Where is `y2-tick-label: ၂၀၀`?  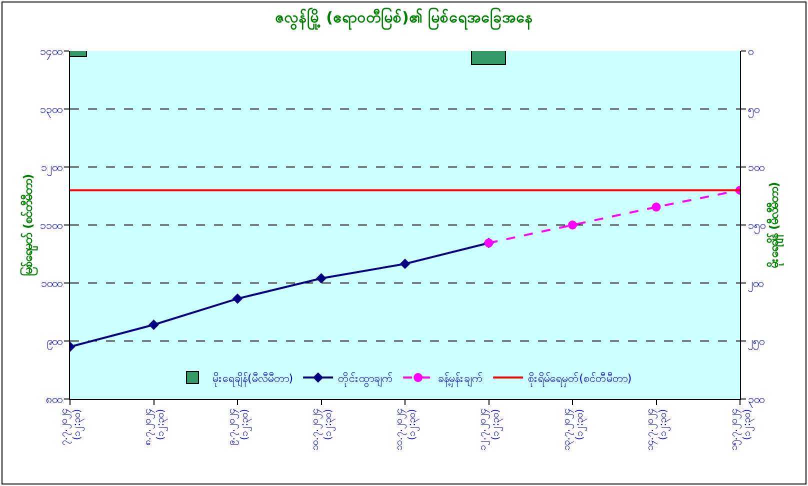 y2-tick-label: ၂၀၀ is located at coordinates (756, 284).